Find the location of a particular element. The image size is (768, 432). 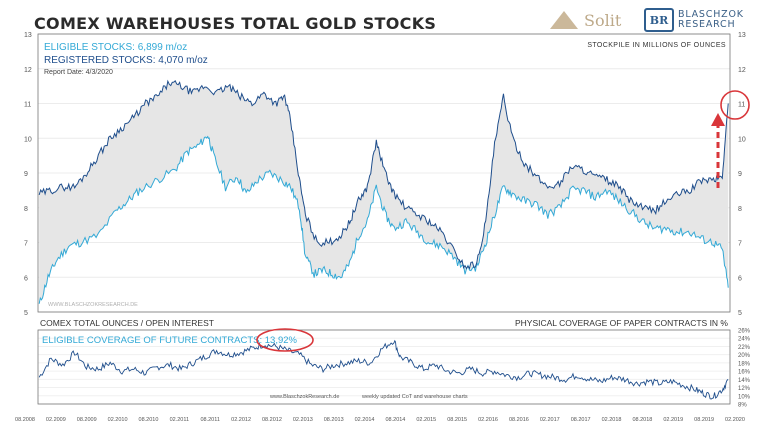

y-tick-label-left: 7 is located at coordinates (26, 244).